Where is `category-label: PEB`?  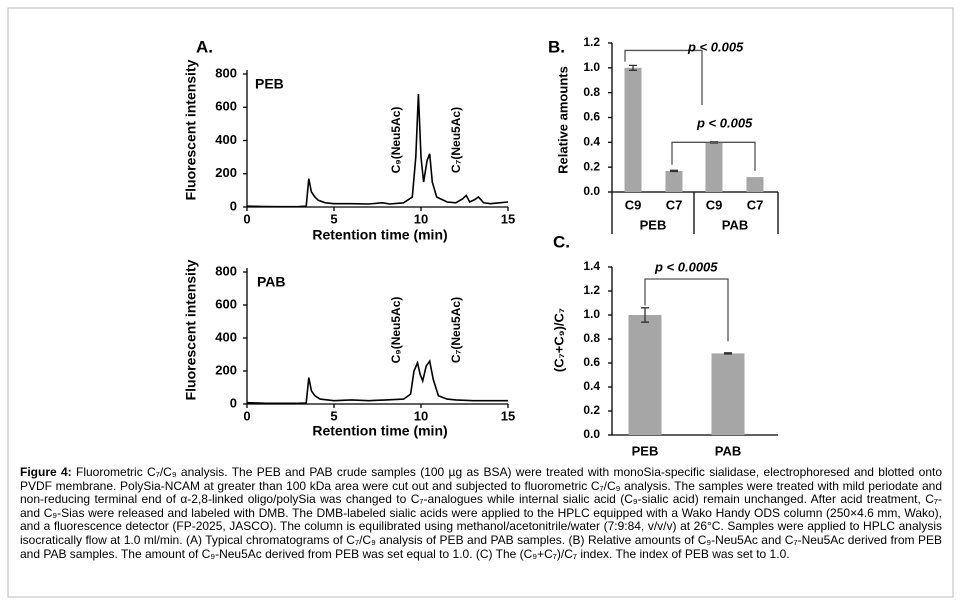
category-label: PEB is located at coordinates (645, 450).